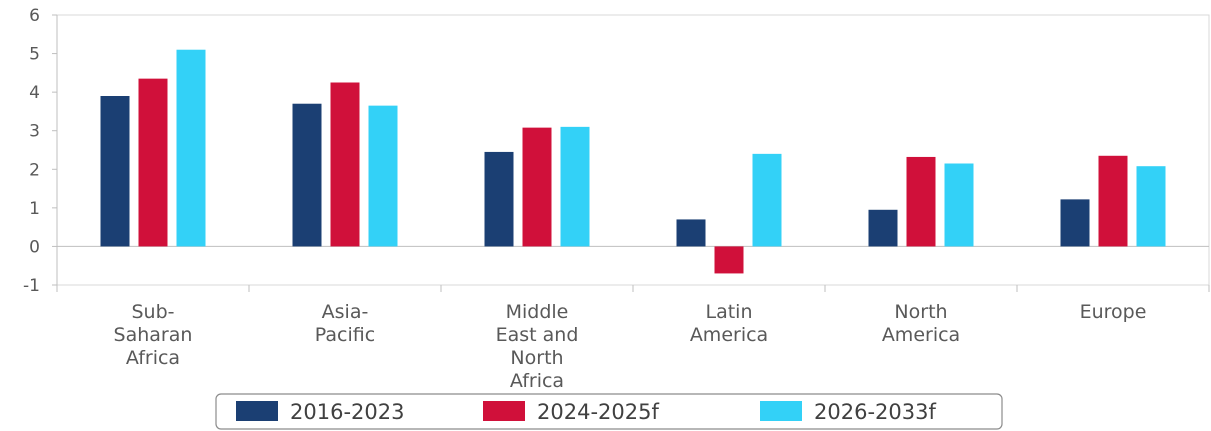 This screenshot has width=1211, height=431. I want to click on category-label: Europe, so click(1113, 312).